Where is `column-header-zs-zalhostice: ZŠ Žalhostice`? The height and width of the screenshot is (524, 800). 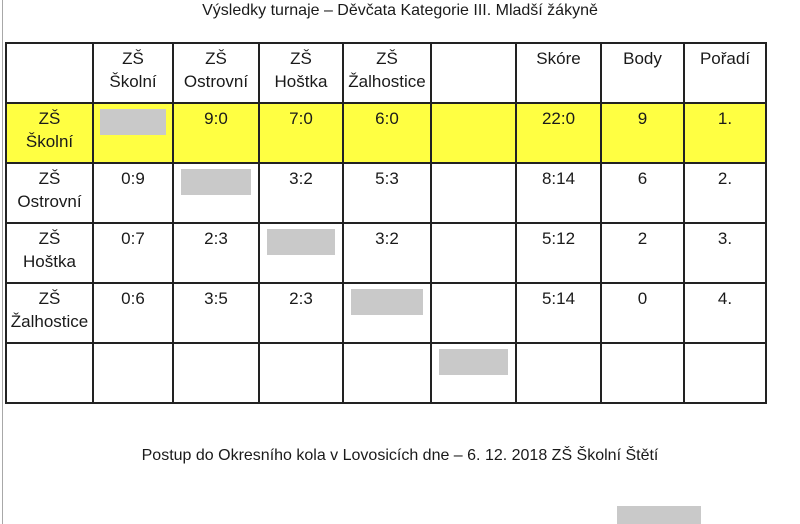 column-header-zs-zalhostice: ZŠ Žalhostice is located at coordinates (387, 73).